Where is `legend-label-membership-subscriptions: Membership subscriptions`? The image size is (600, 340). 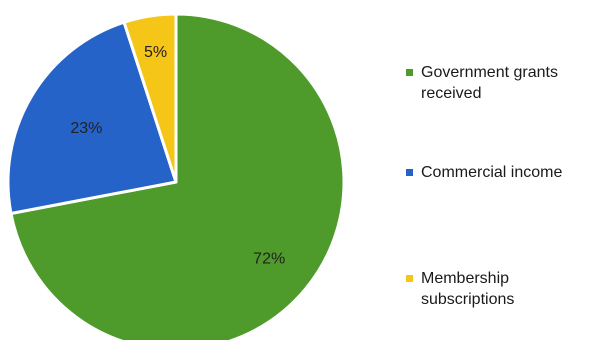
legend-label-membership-subscriptions: Membership subscriptions is located at coordinates (468, 289).